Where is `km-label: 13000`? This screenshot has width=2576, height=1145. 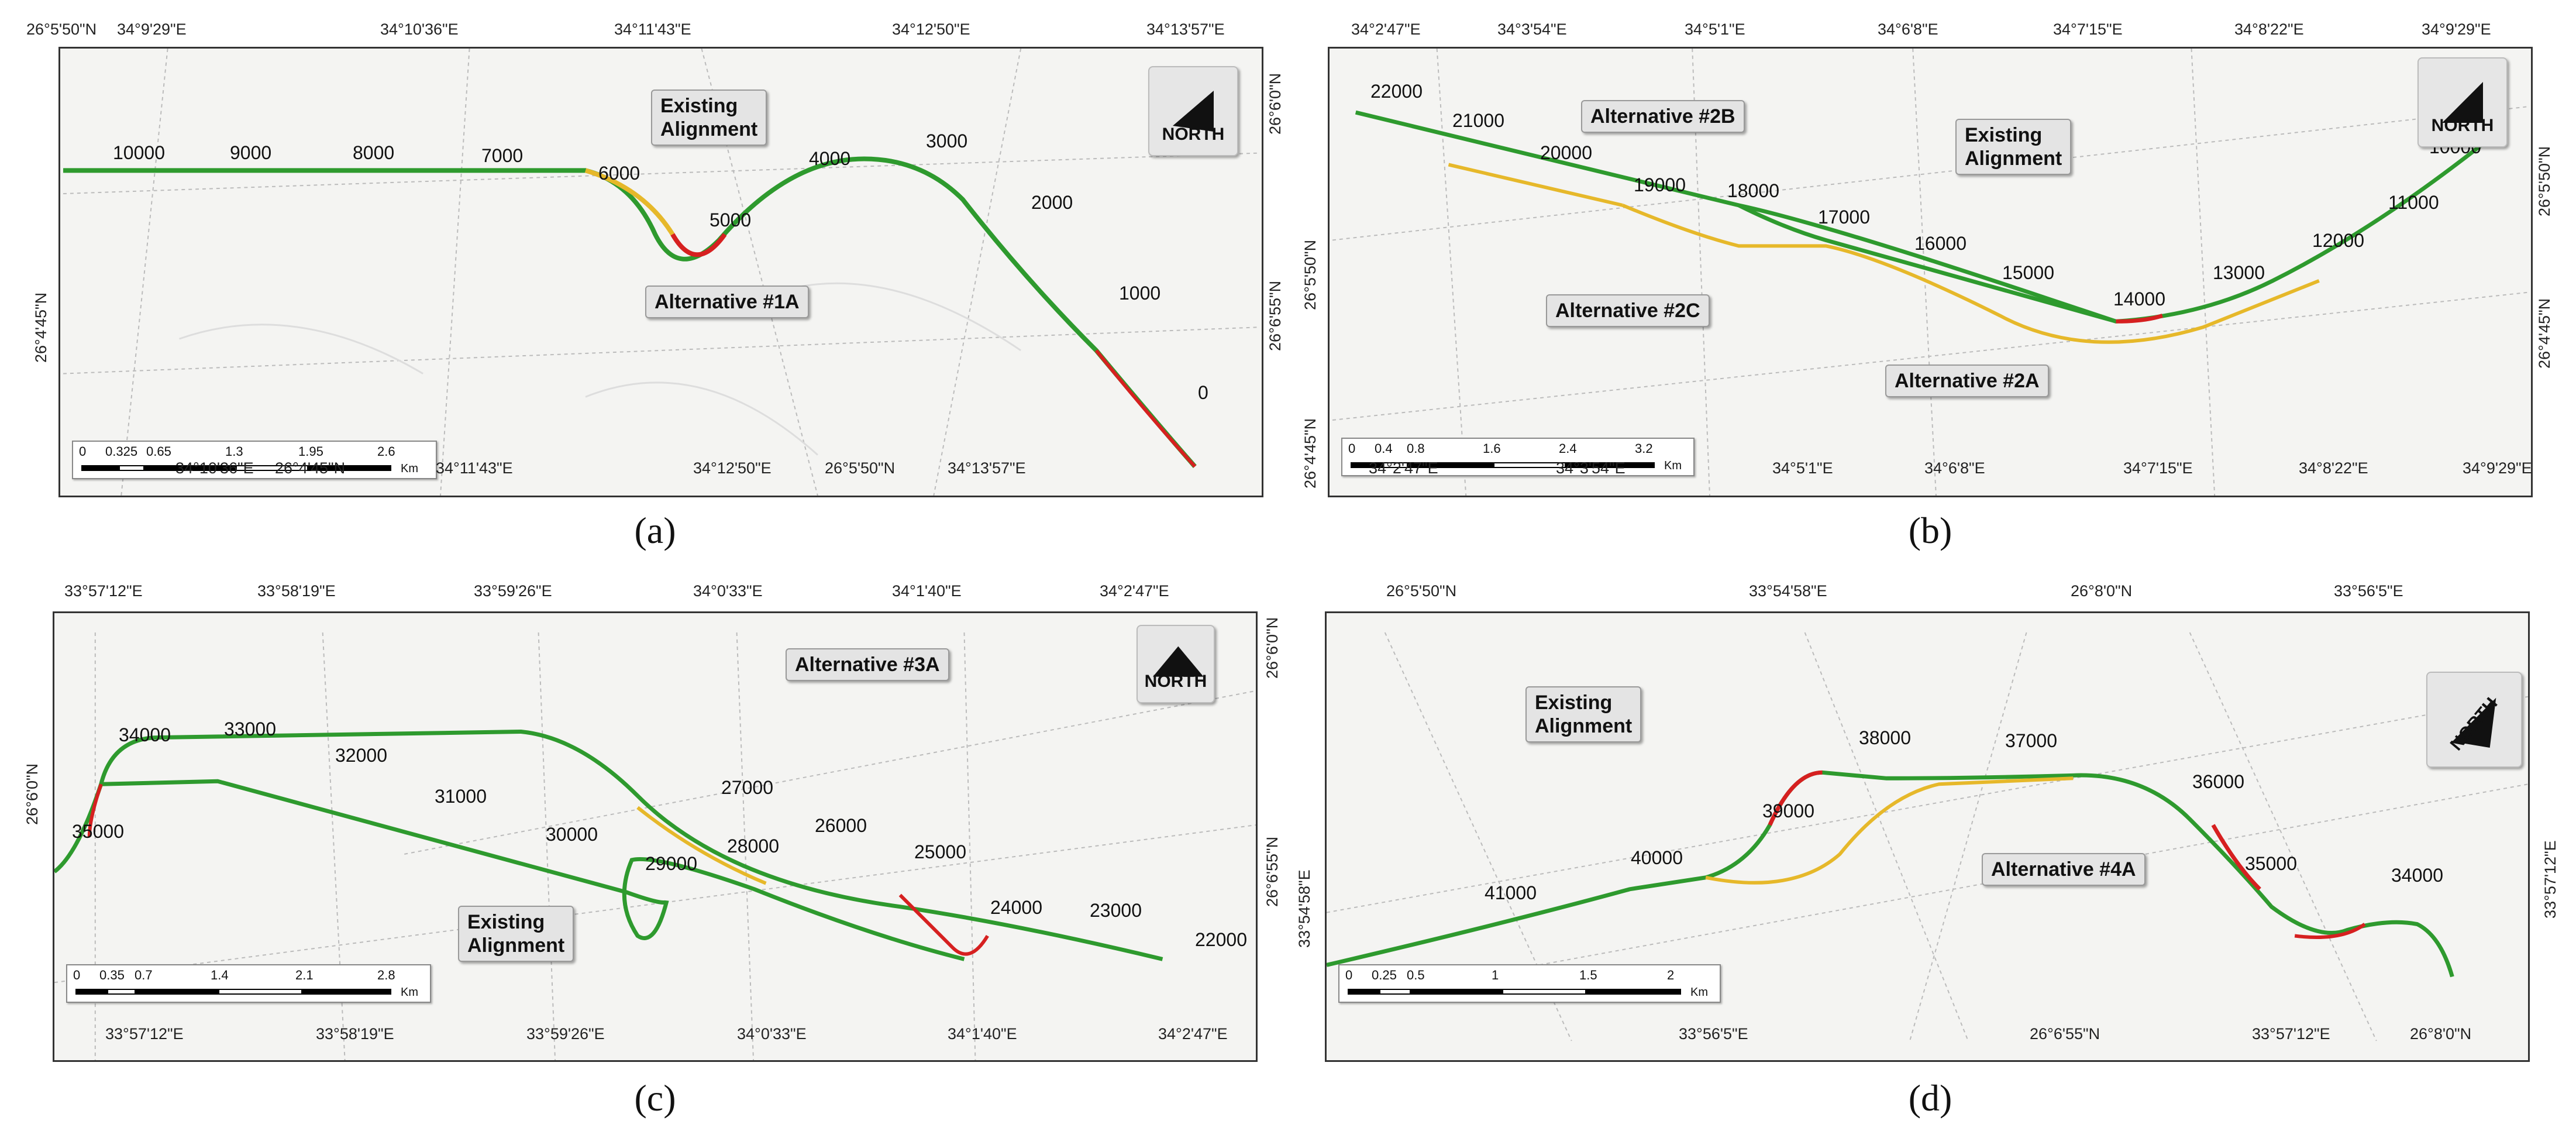 km-label: 13000 is located at coordinates (2239, 272).